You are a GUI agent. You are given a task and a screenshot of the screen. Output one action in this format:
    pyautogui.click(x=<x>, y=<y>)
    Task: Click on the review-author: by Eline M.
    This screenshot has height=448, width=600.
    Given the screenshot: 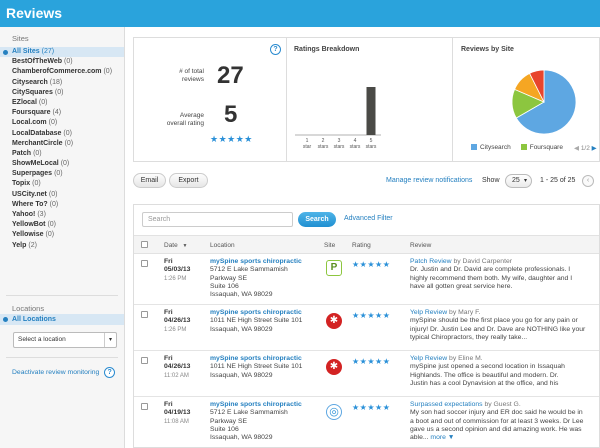 What is the action you would take?
    pyautogui.click(x=466, y=358)
    